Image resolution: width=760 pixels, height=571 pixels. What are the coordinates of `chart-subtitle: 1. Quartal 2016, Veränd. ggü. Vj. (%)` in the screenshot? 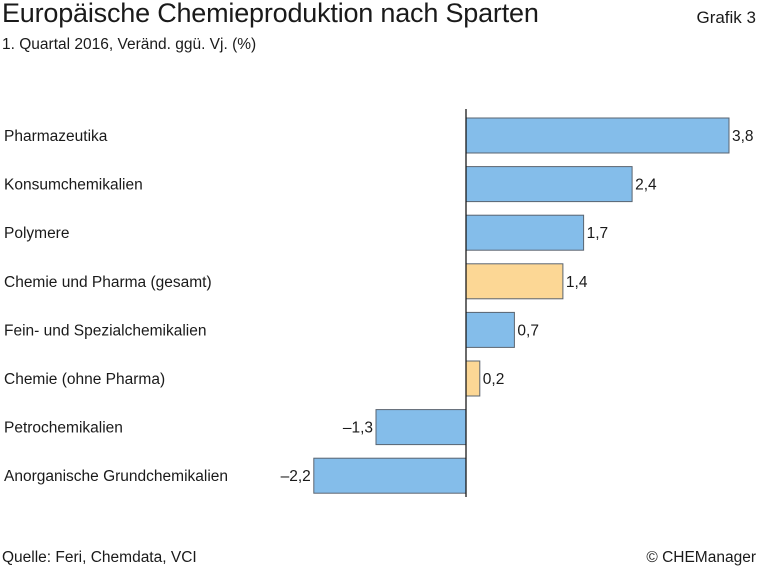 It's located at (129, 44).